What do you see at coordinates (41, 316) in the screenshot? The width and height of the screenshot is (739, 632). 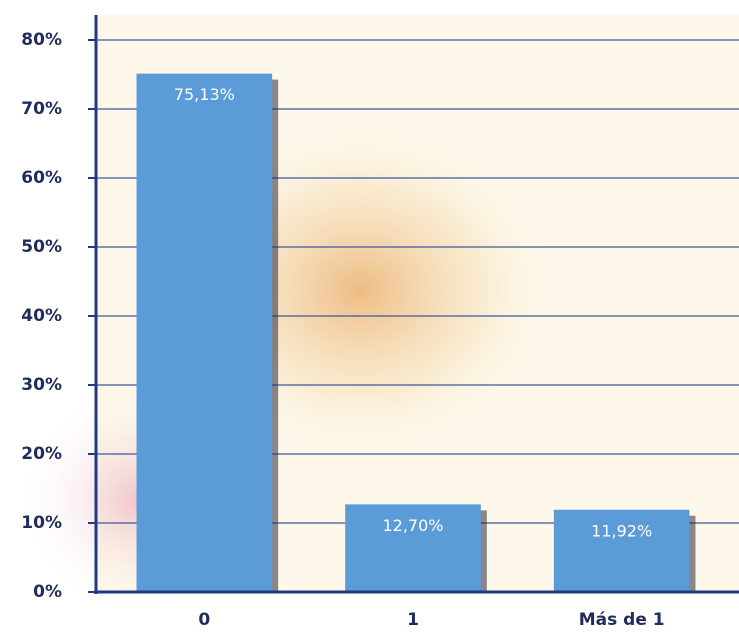 I see `y-tick-label: 40%` at bounding box center [41, 316].